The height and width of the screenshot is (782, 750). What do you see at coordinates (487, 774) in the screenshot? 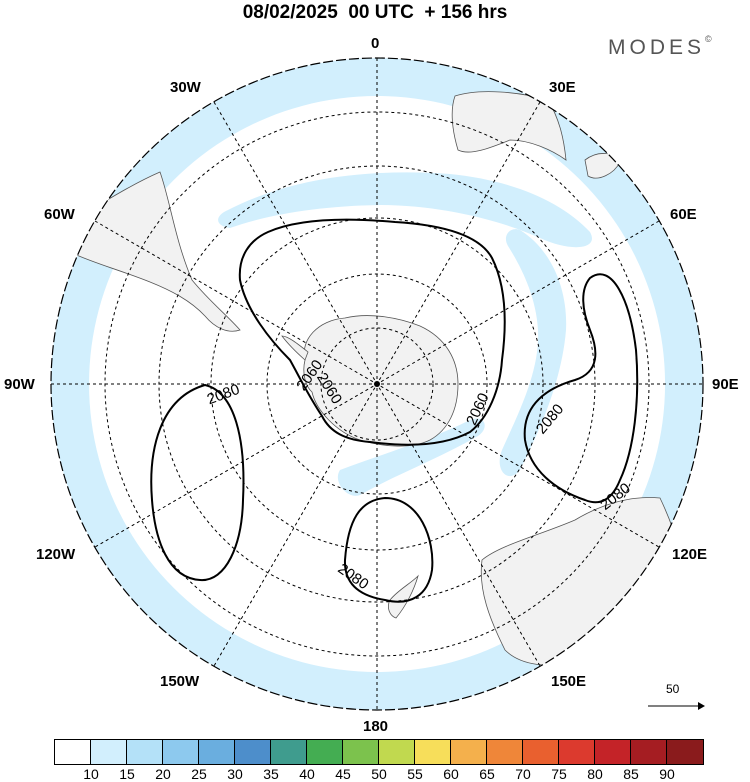
I see `colorbar-tick-label: 65` at bounding box center [487, 774].